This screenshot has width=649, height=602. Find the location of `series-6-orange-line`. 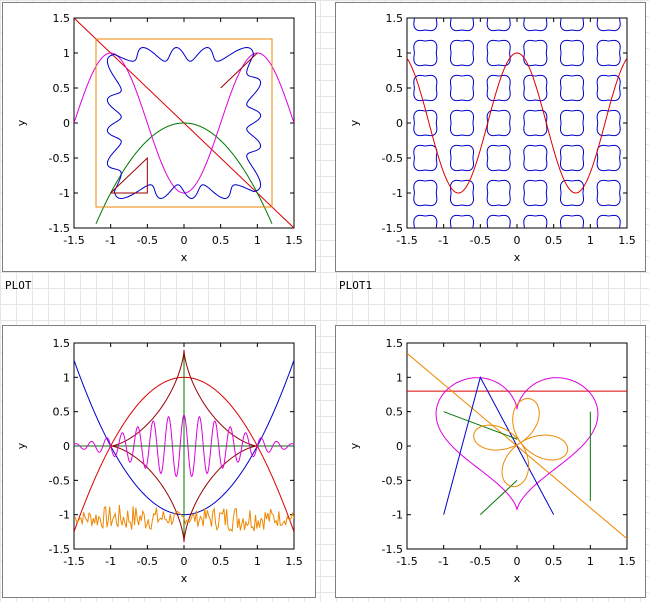

series-6-orange-line is located at coordinates (184, 519).